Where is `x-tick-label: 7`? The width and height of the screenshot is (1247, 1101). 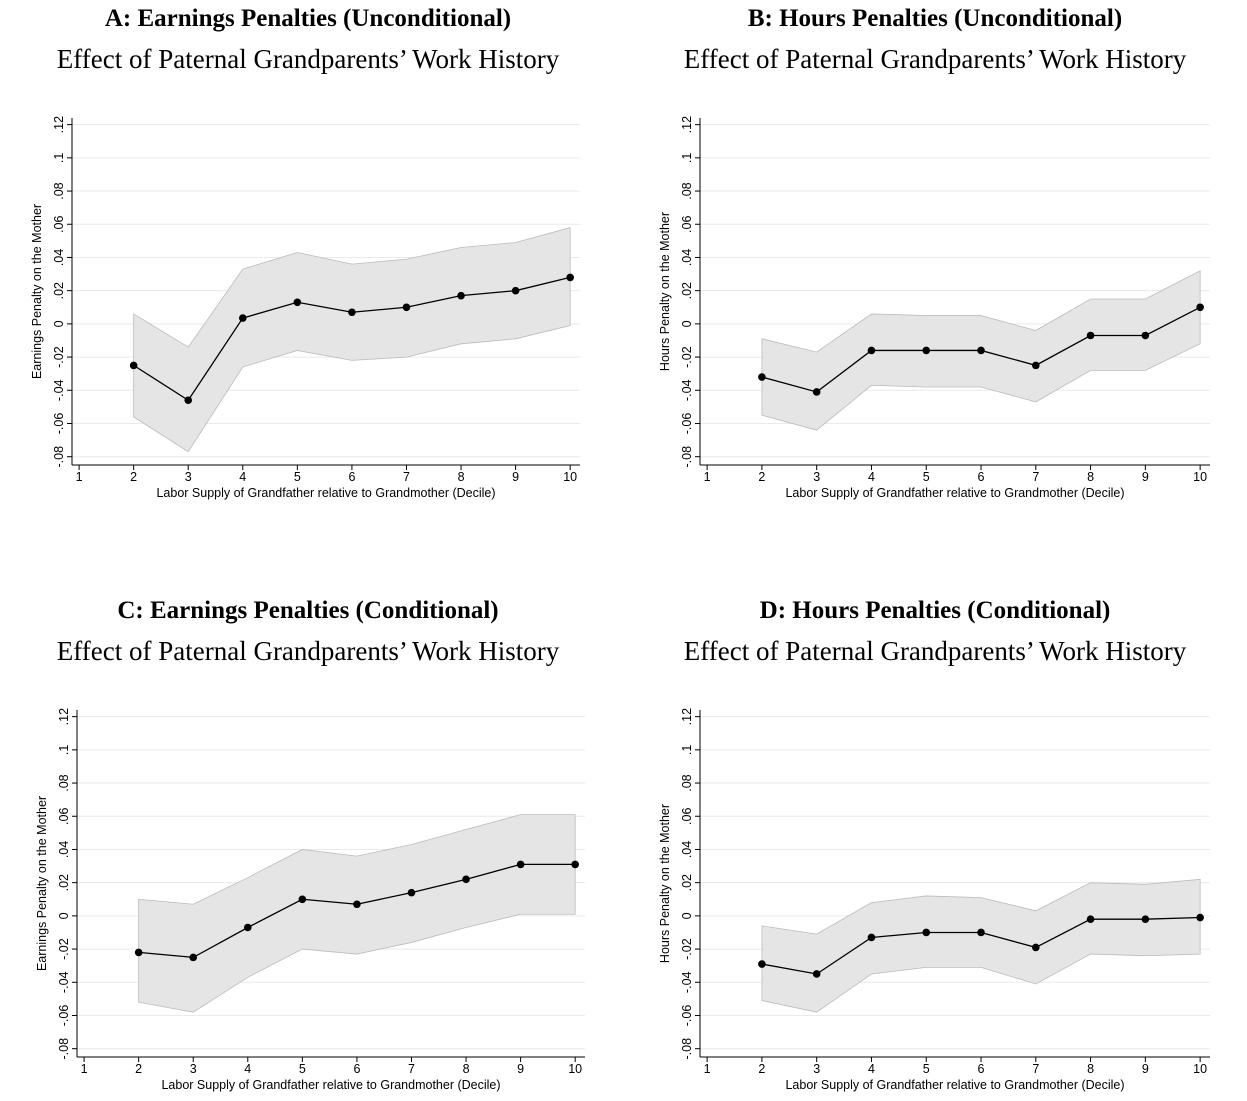 x-tick-label: 7 is located at coordinates (411, 1069).